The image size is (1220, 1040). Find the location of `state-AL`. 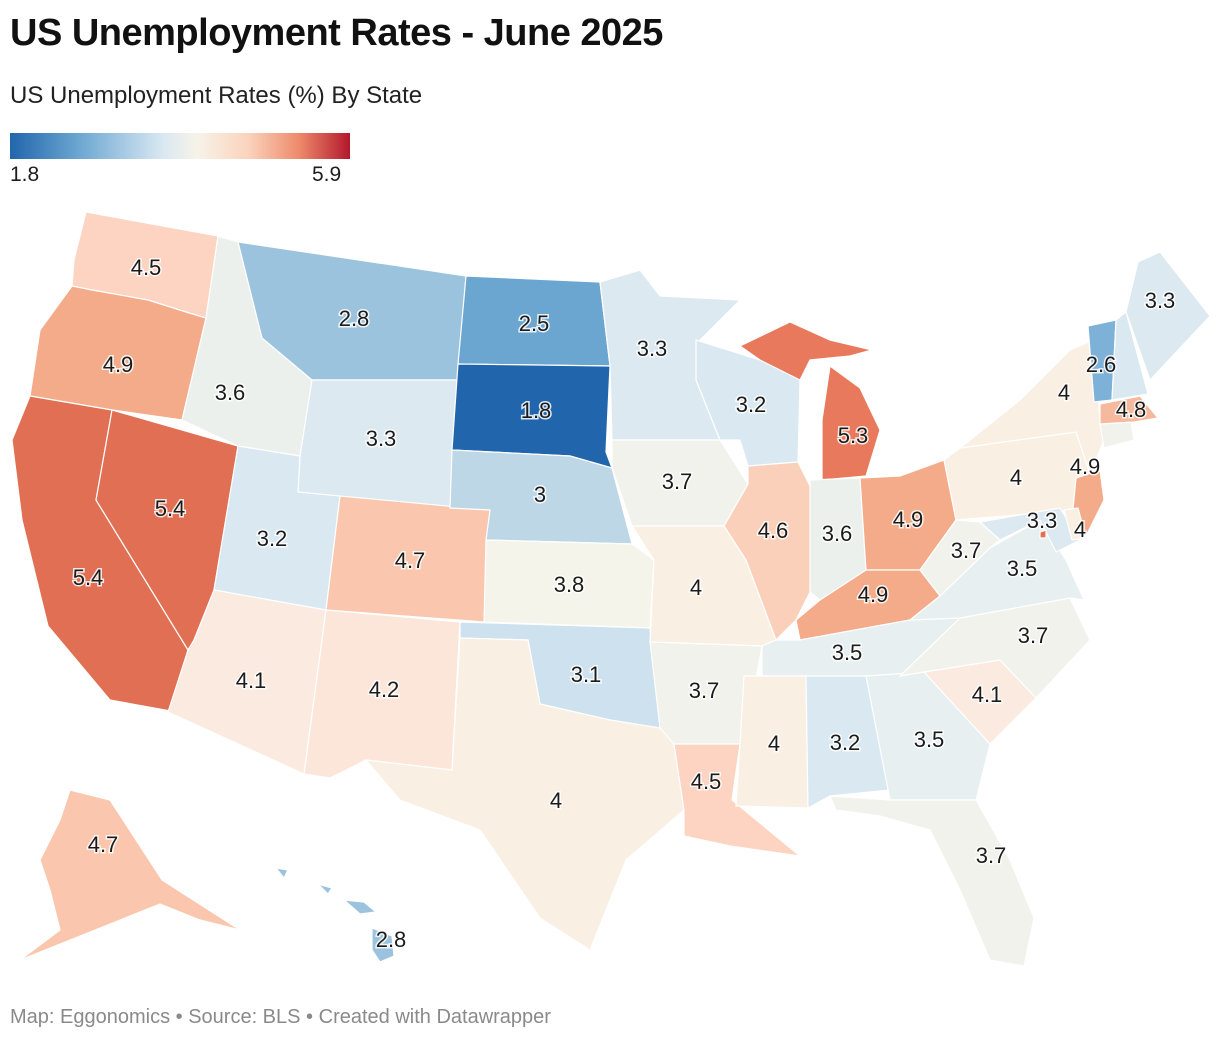

state-AL is located at coordinates (848, 742).